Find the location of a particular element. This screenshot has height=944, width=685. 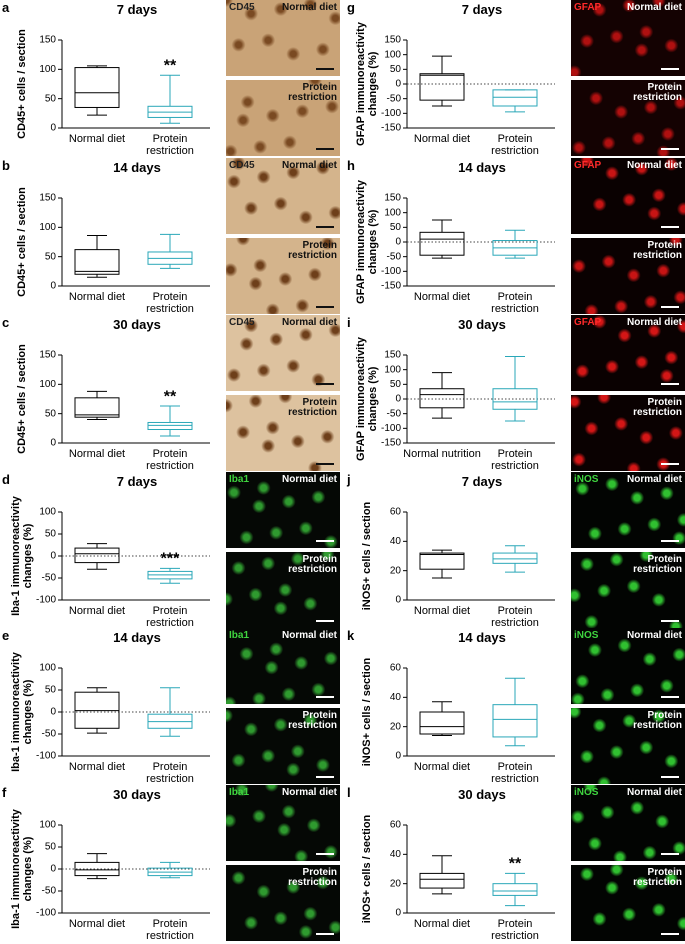

plot: -100 -50 0 50 100 is located at coordinates (123, 712).